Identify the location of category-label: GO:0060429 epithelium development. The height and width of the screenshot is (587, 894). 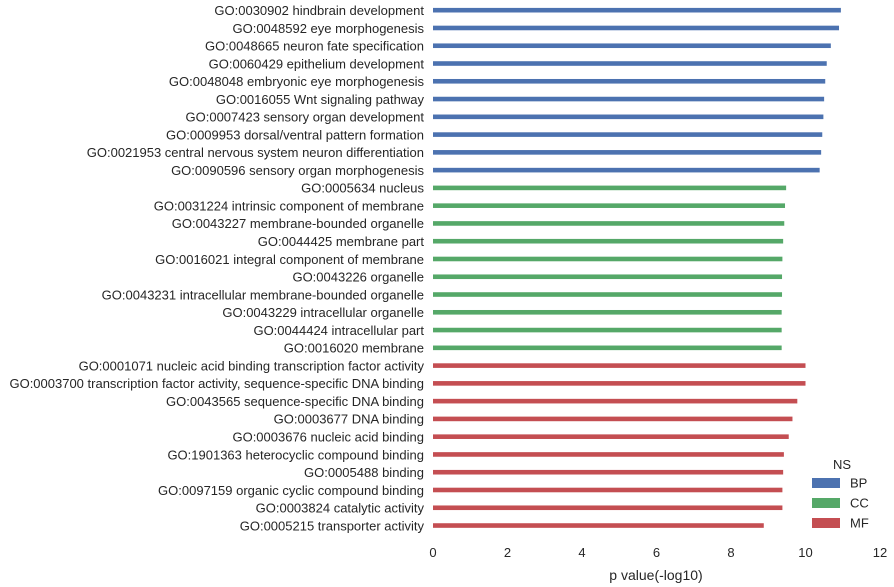
(317, 63).